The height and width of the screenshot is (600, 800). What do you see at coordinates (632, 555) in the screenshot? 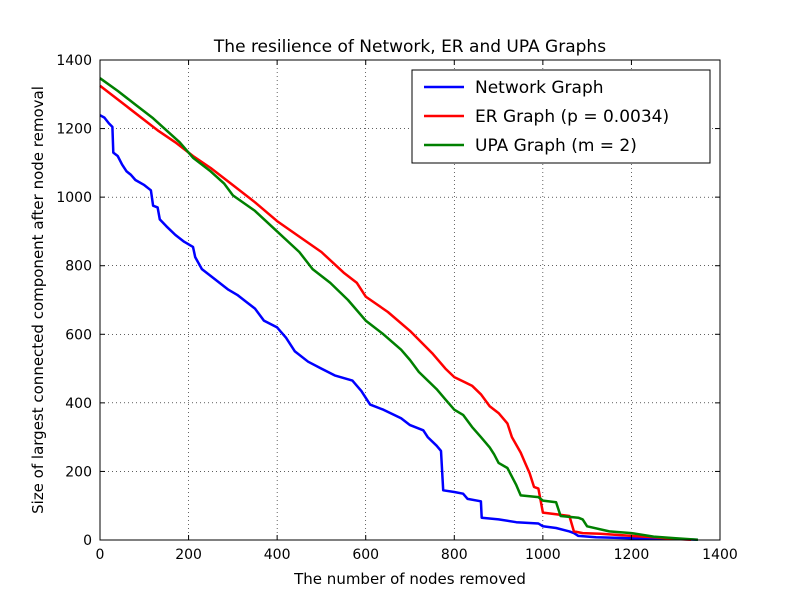
I see `x-tick-label: 1200` at bounding box center [632, 555].